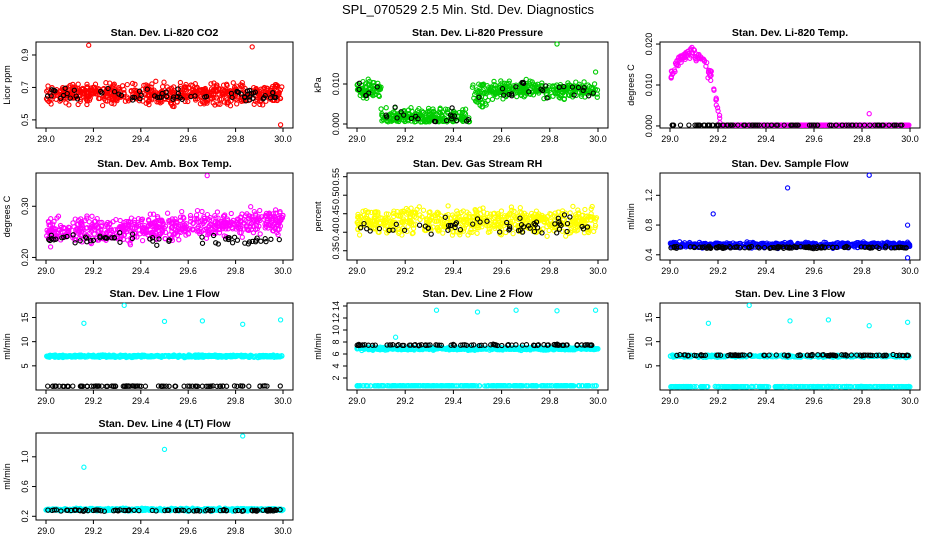 This screenshot has height=540, width=936. I want to click on y-tick-label: 6, so click(336, 353).